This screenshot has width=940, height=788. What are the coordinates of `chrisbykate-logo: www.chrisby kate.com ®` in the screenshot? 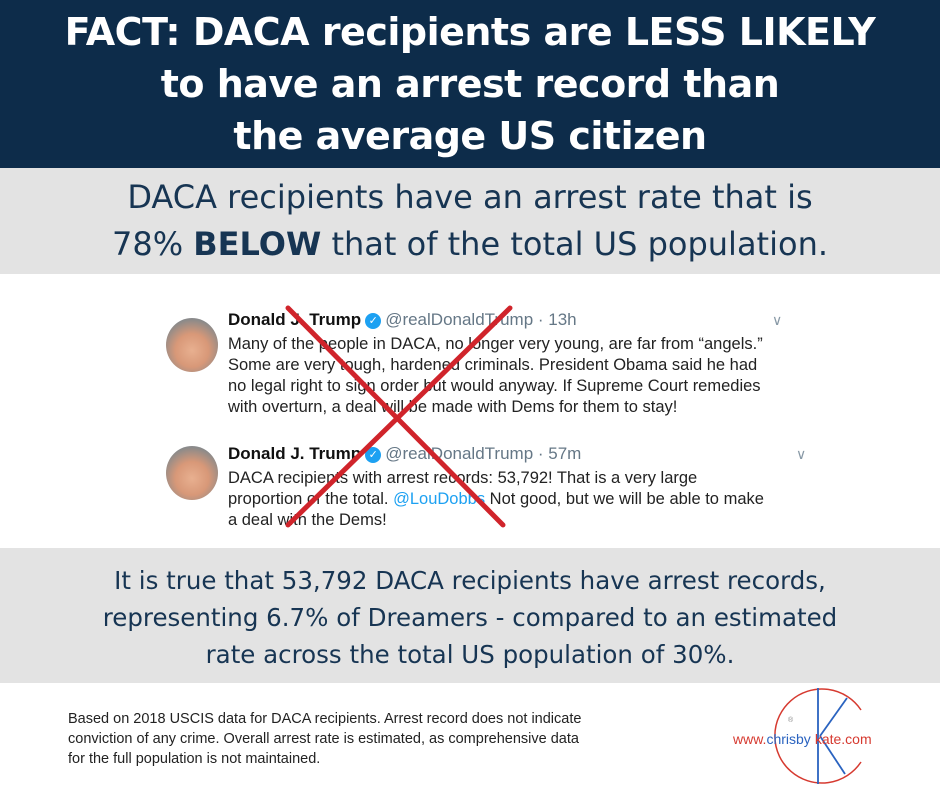 It's located at (802, 736).